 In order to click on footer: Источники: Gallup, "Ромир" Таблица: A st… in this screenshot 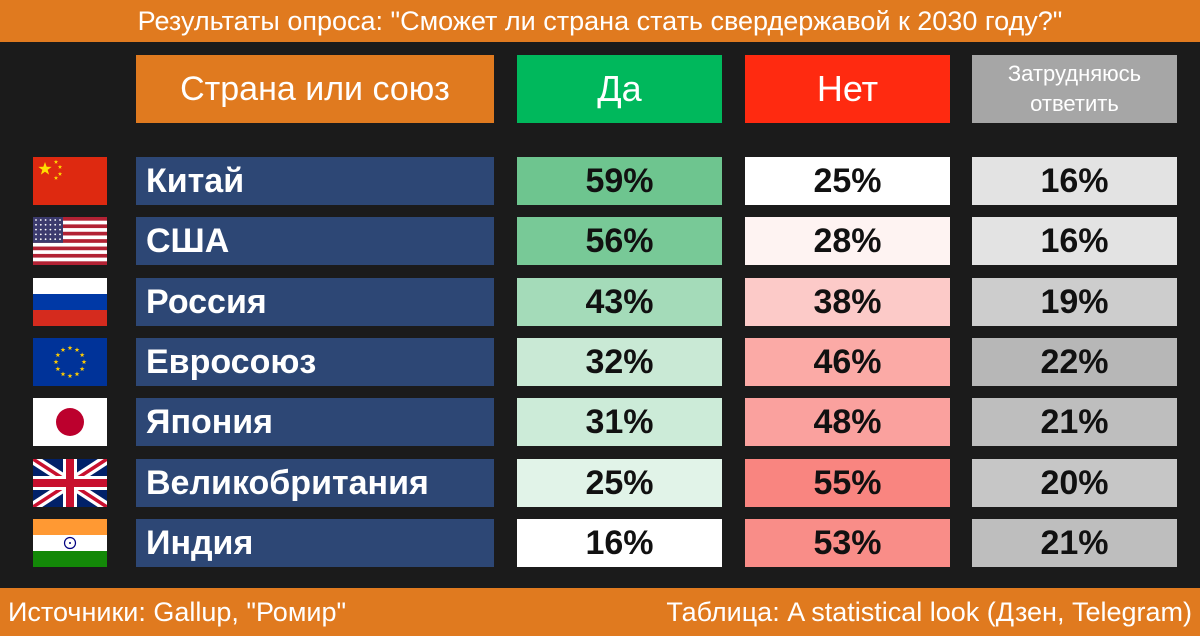, I will do `click(600, 612)`.